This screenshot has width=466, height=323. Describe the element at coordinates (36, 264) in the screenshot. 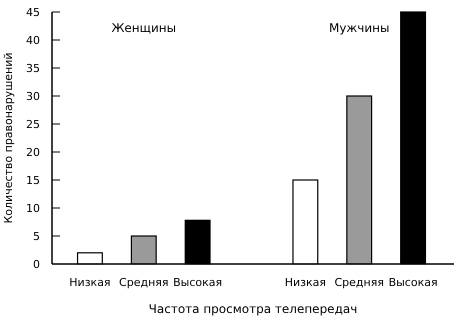

I see `y-tick-label: 0` at that location.